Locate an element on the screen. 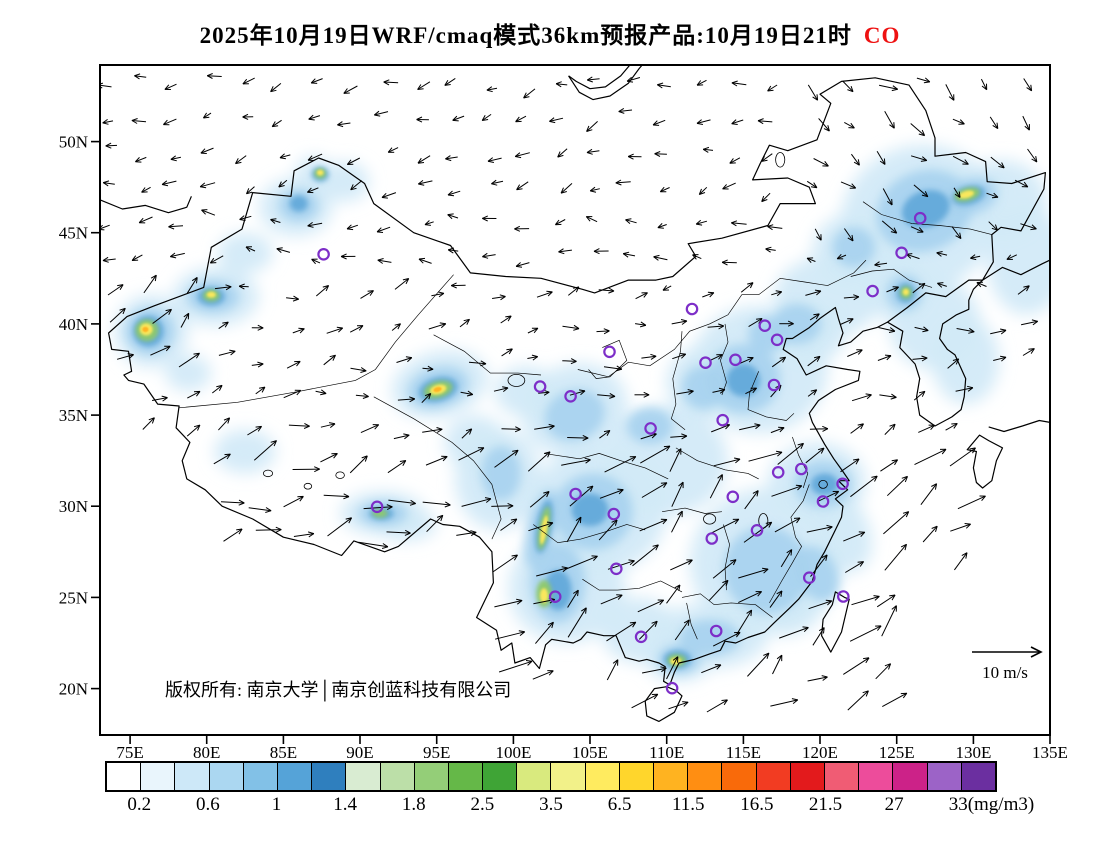 This screenshot has width=1100, height=850. coastline-path is located at coordinates (1019, 426).